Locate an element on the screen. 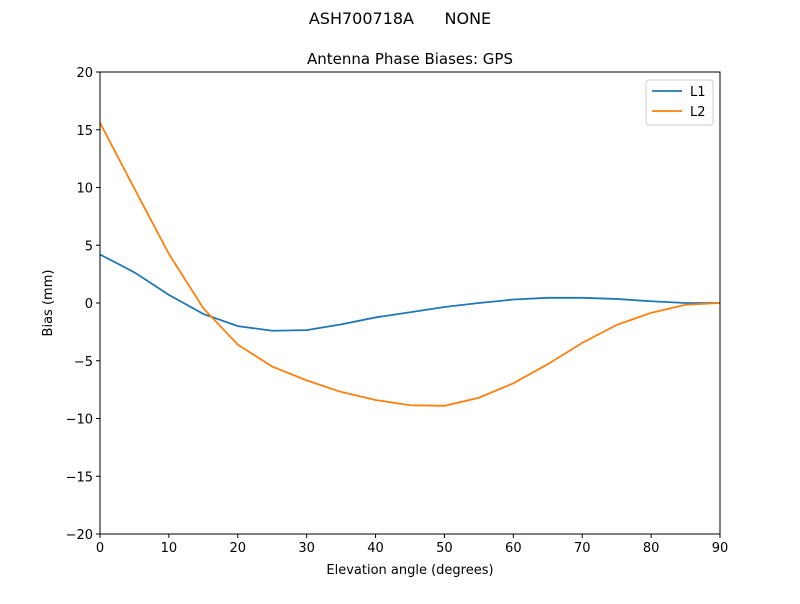 Image resolution: width=800 pixels, height=604 pixels. y-tick-label: −15 is located at coordinates (79, 477).